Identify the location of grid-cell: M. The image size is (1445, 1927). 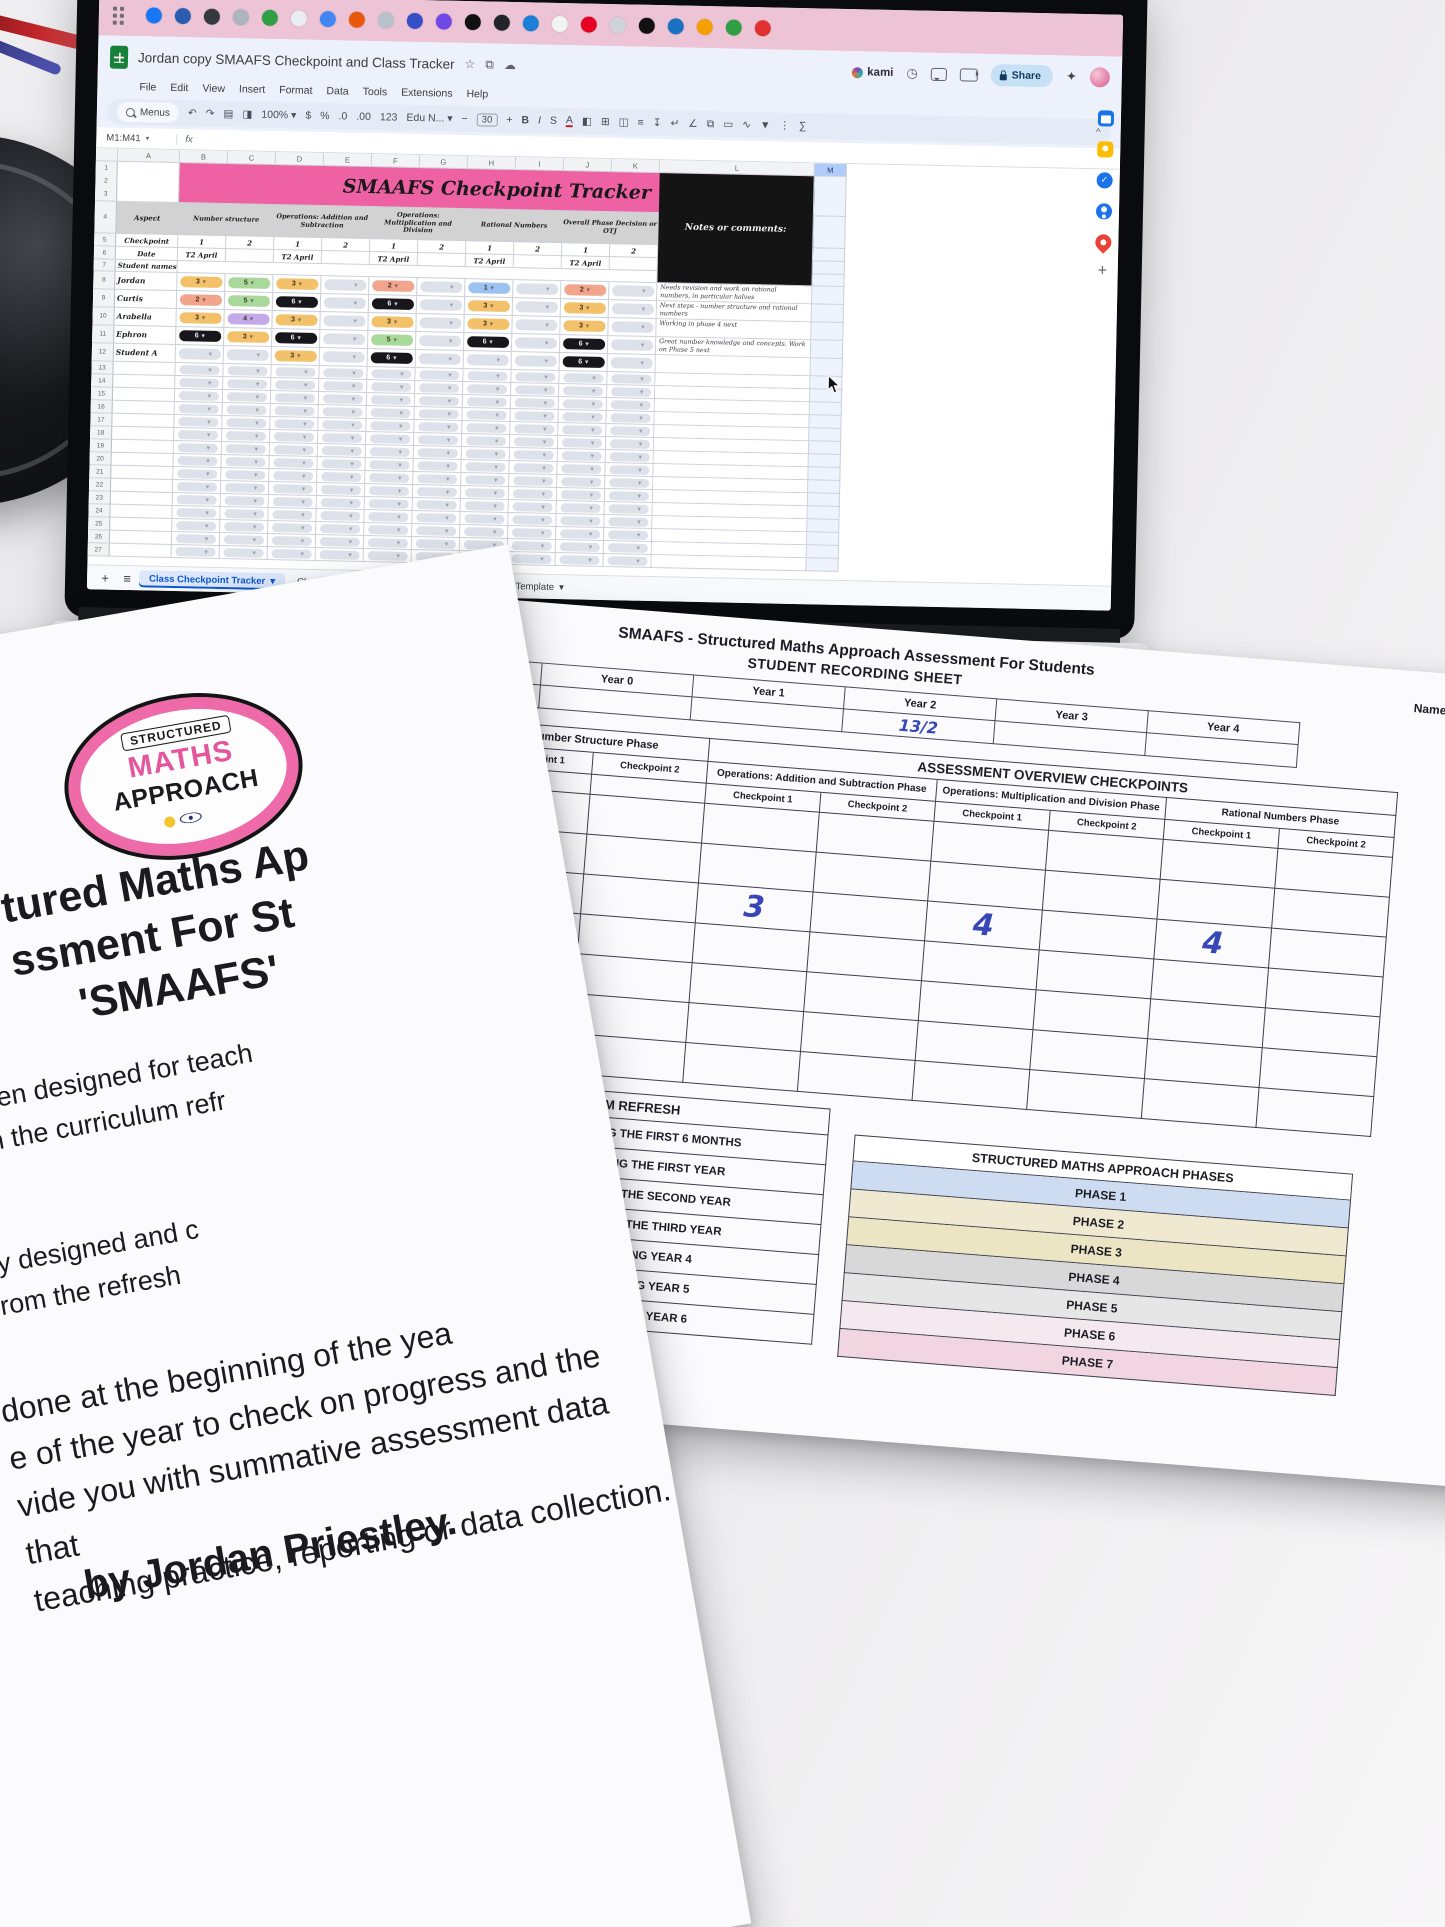
(830, 170).